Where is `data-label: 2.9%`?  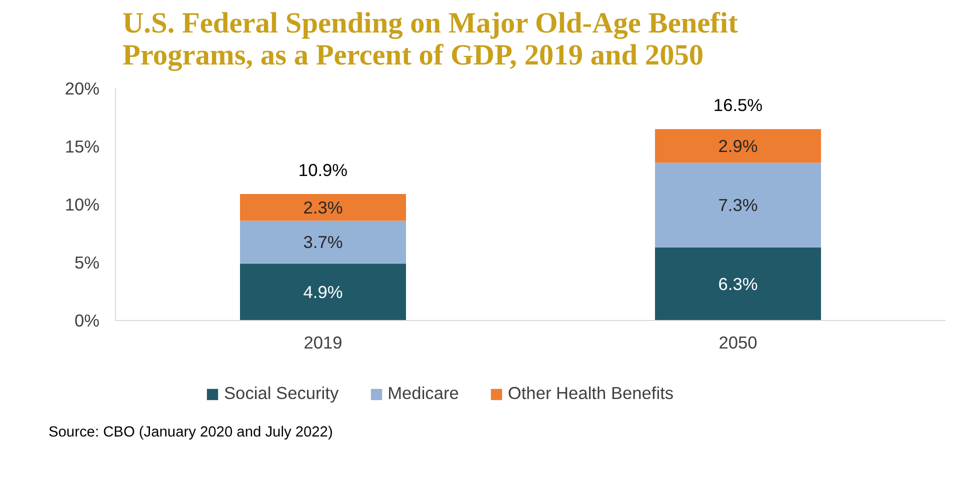
data-label: 2.9% is located at coordinates (738, 146).